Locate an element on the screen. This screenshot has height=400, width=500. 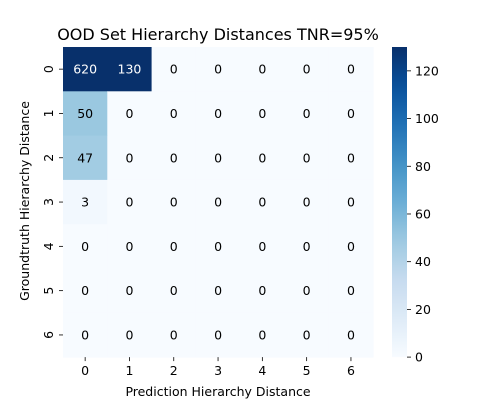
y-tick-label: 4 is located at coordinates (48, 246).